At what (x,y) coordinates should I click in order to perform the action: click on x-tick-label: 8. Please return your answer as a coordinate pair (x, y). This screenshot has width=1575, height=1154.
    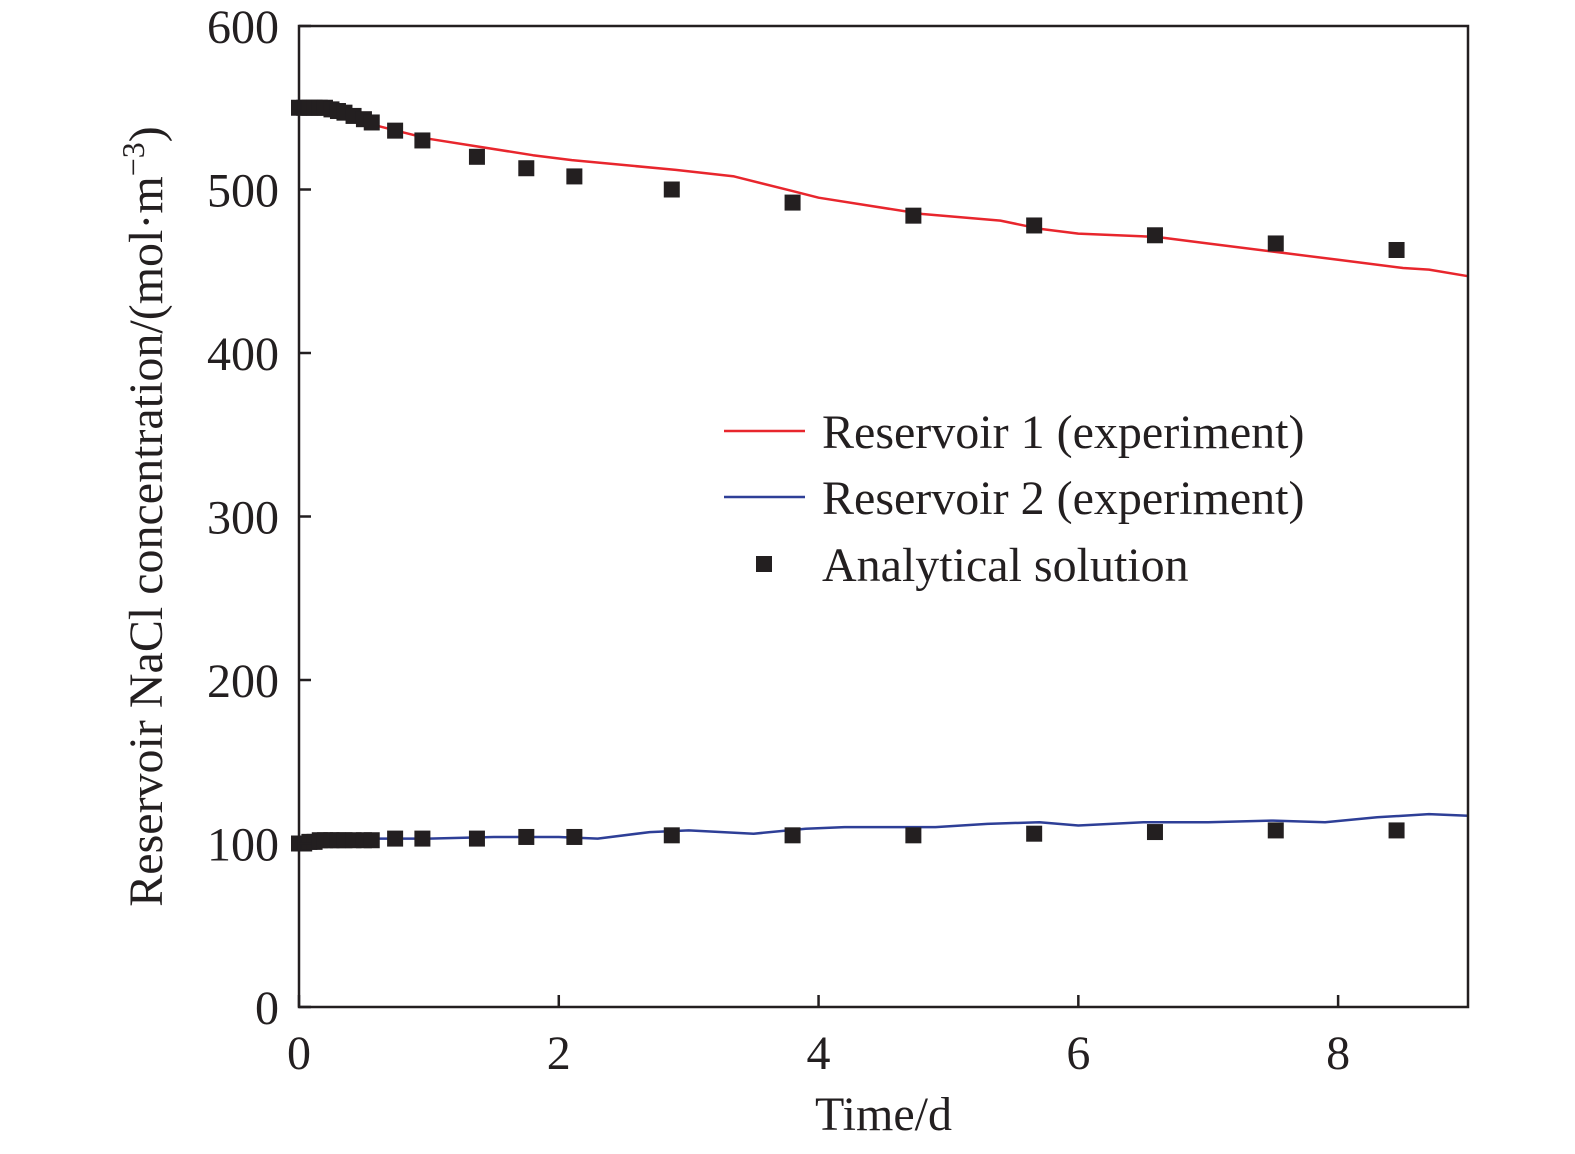
    Looking at the image, I should click on (1338, 1053).